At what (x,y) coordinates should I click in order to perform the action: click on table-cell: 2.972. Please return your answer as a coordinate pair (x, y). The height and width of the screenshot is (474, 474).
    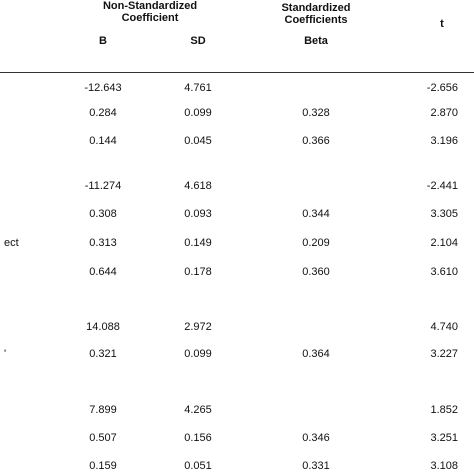
    Looking at the image, I should click on (198, 327).